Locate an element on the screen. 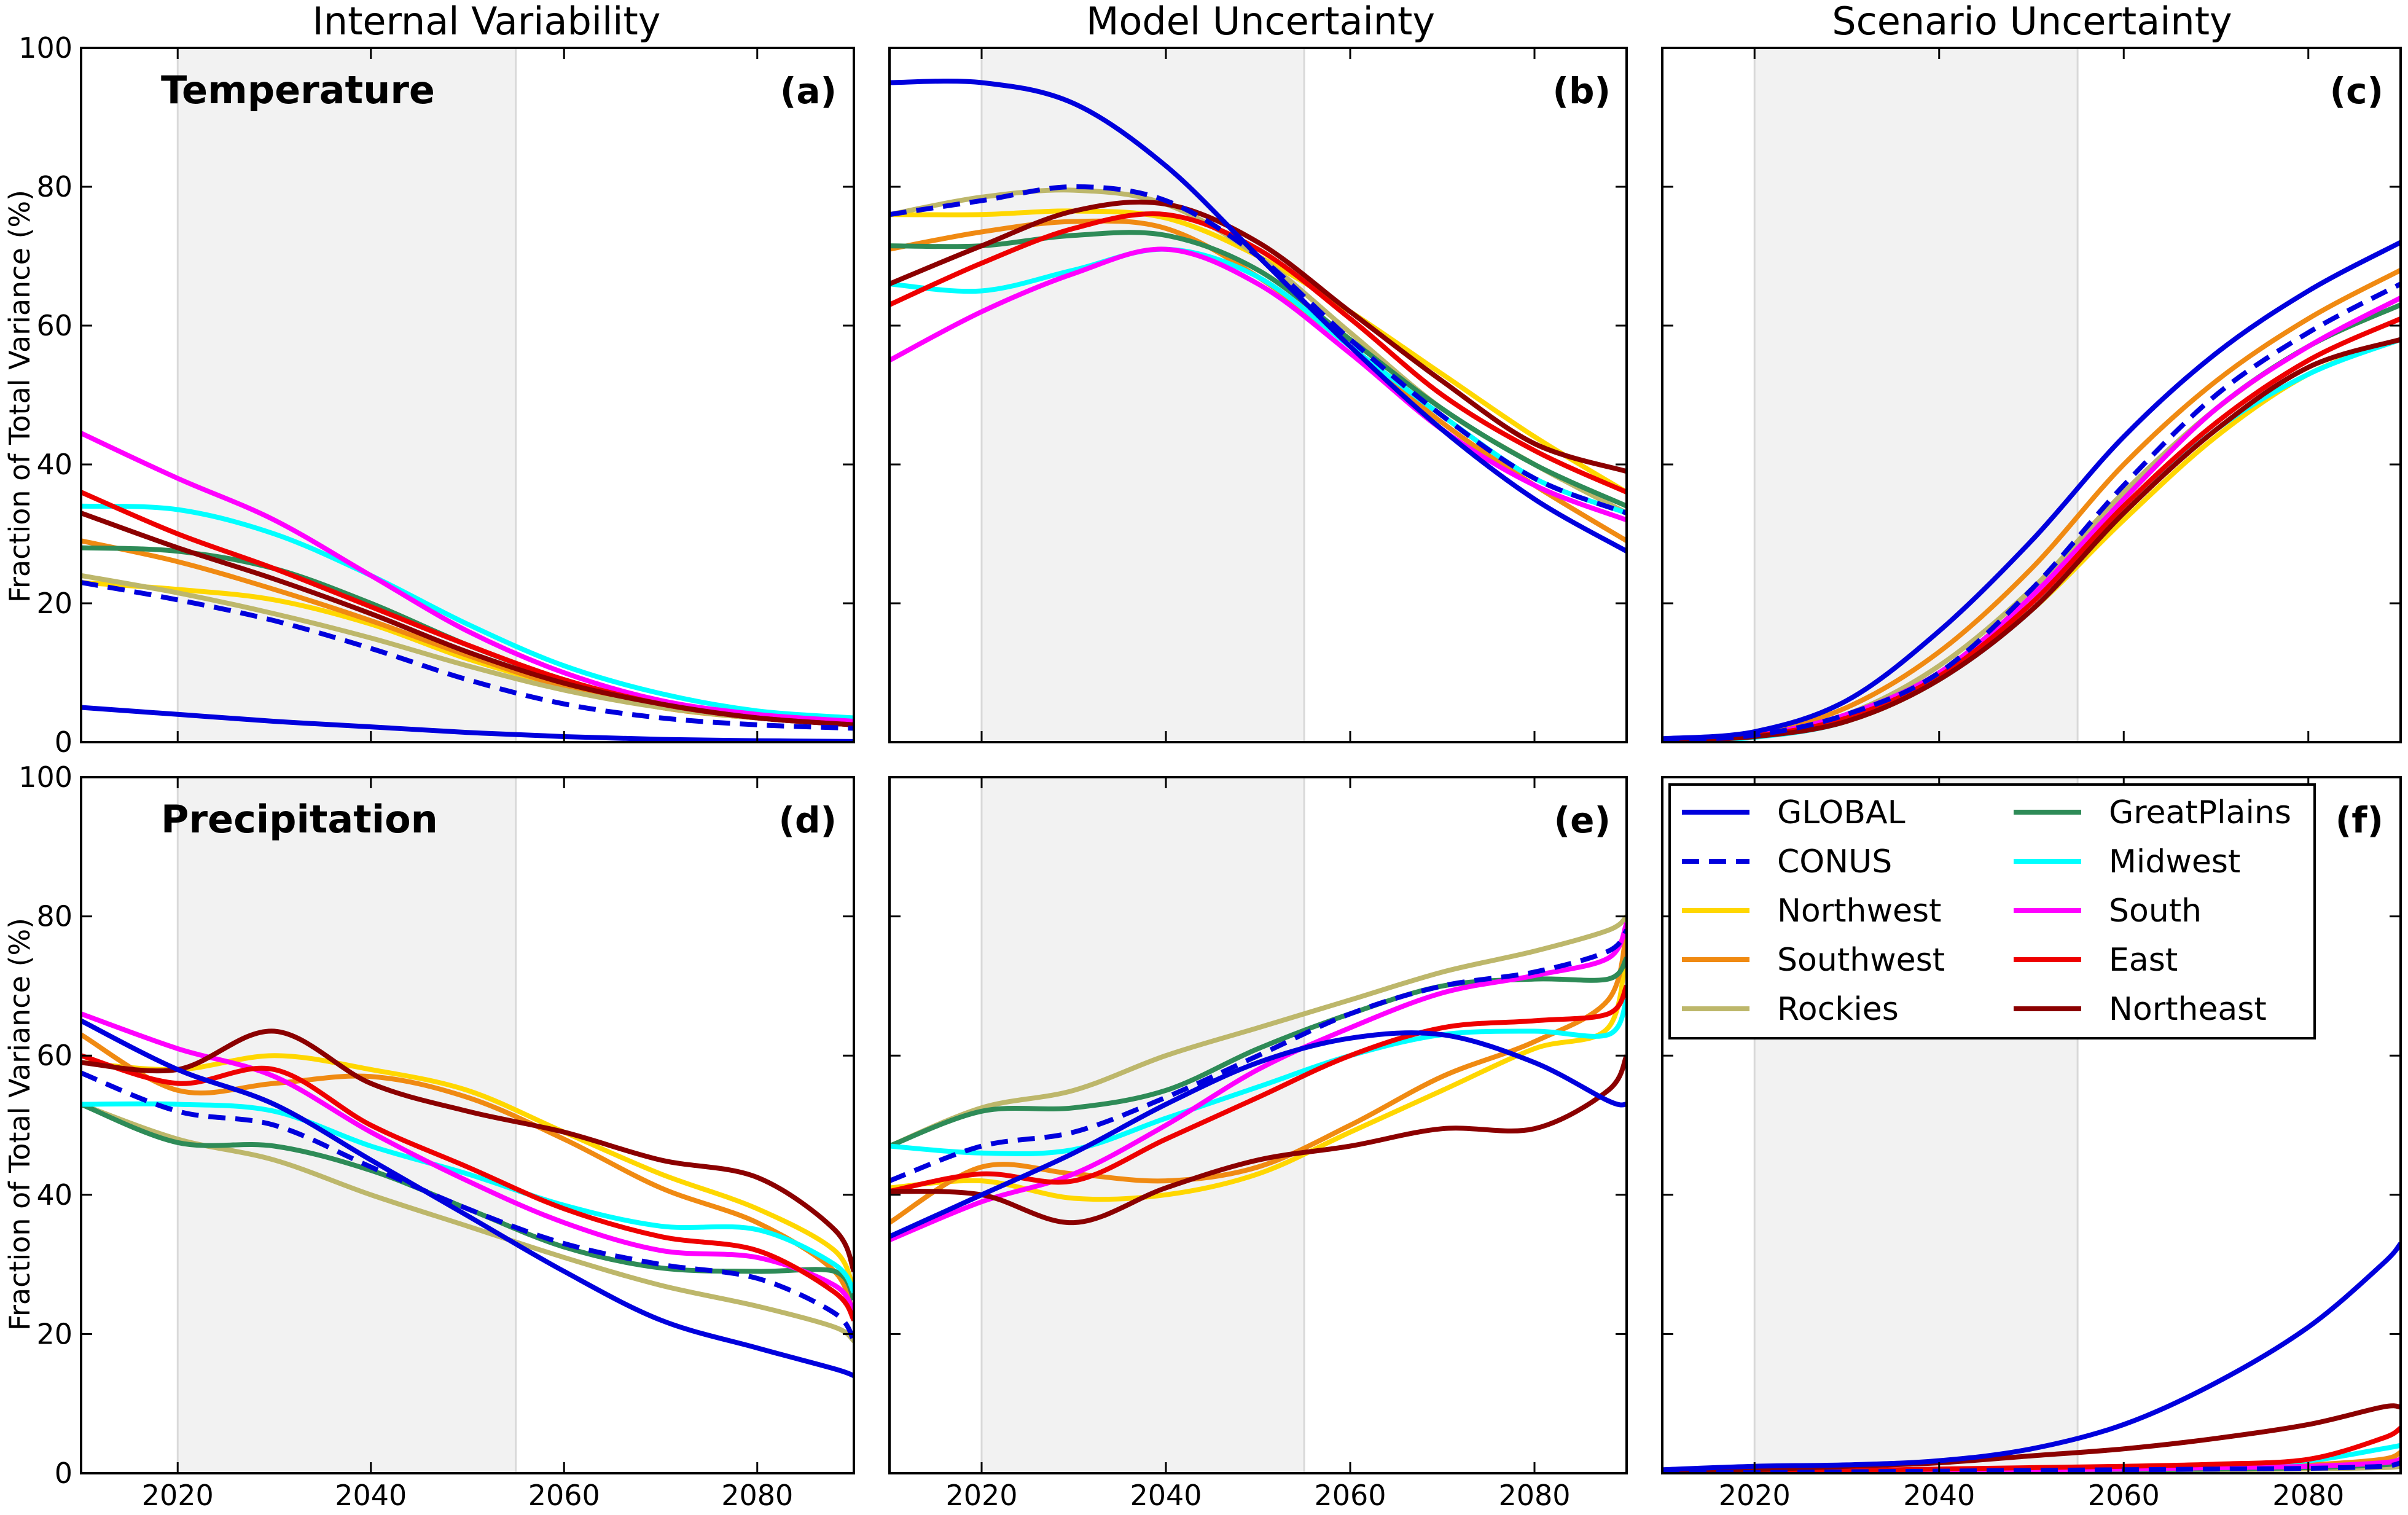  legend-entry-northwest: Northwest is located at coordinates (1812, 911).